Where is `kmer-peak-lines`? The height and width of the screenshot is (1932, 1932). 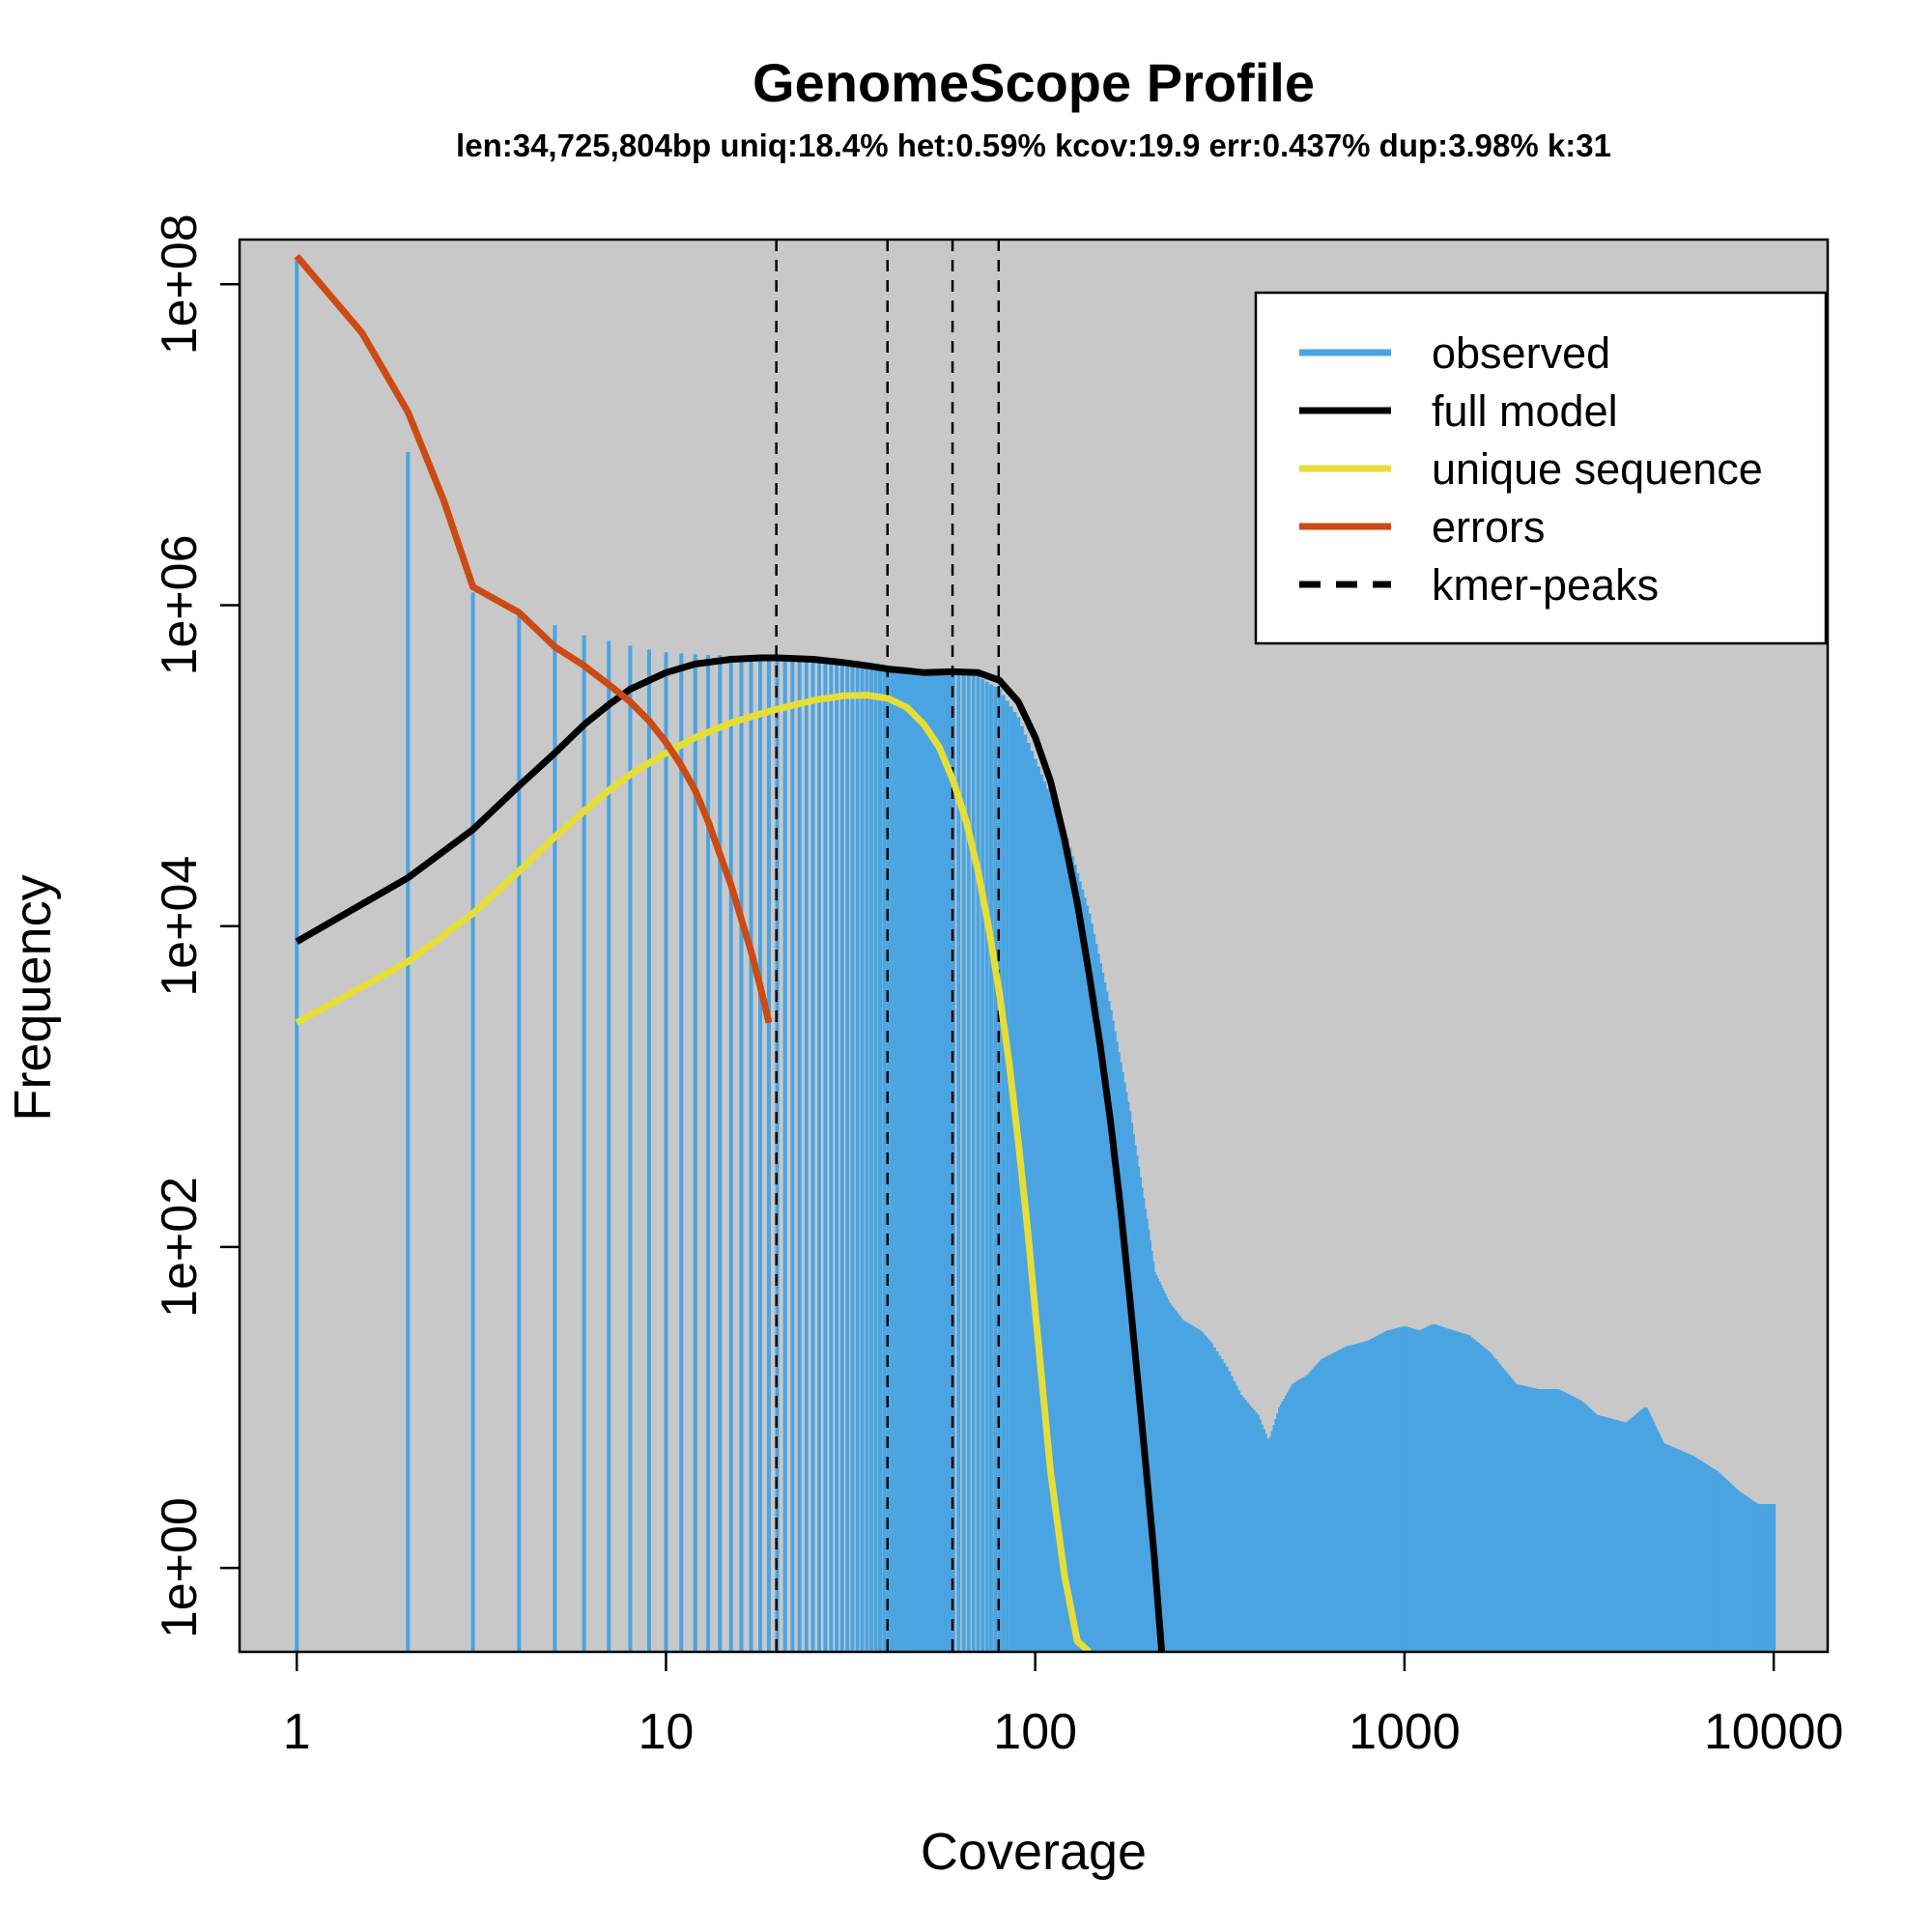
kmer-peak-lines is located at coordinates (888, 946).